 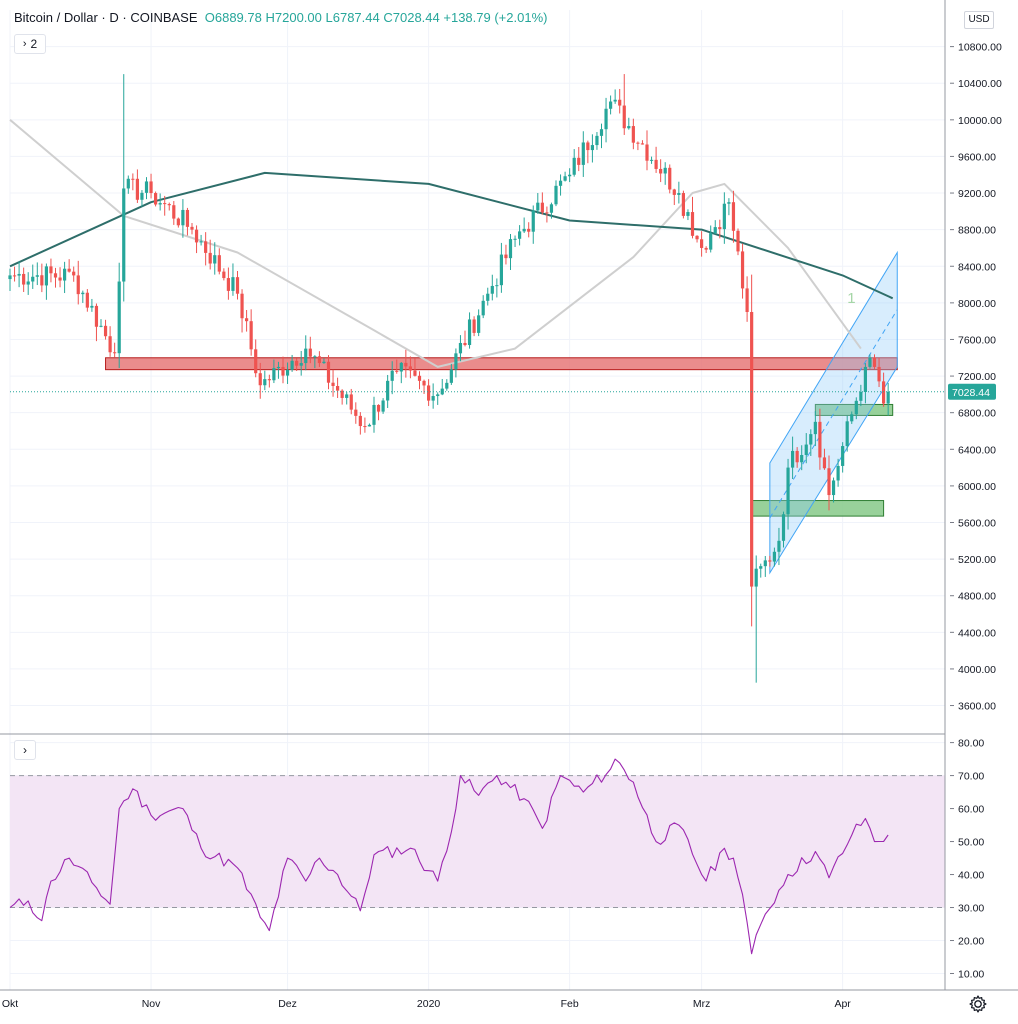 What do you see at coordinates (978, 1004) in the screenshot?
I see `settings-gear-icon` at bounding box center [978, 1004].